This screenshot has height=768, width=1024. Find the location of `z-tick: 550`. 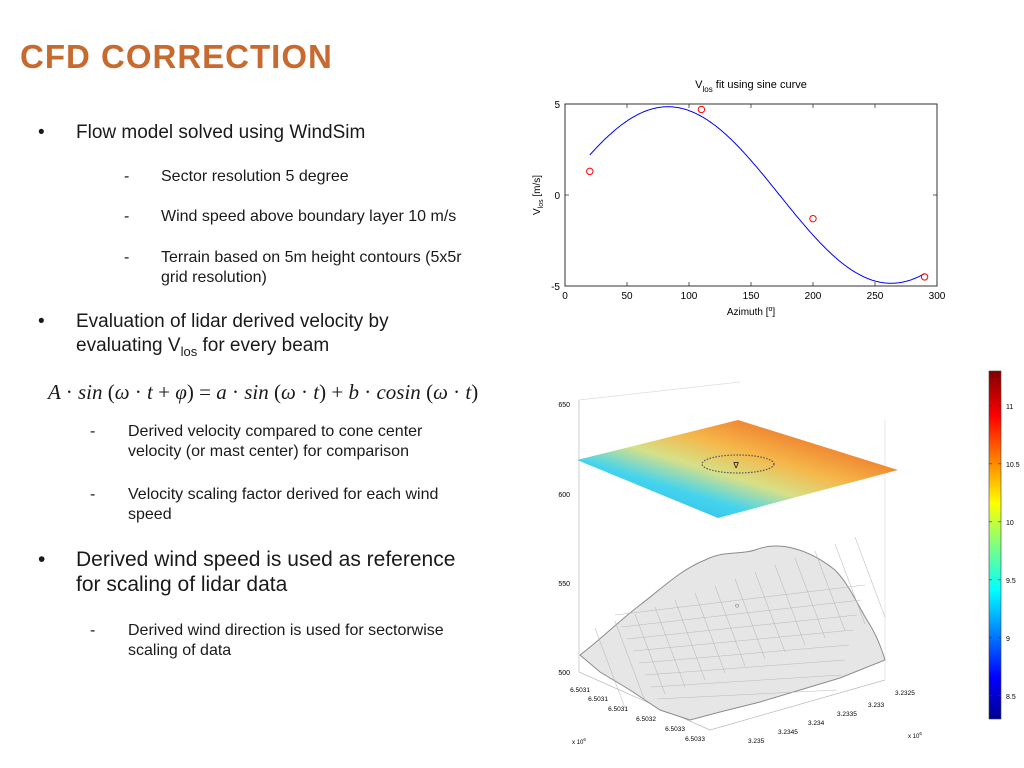

z-tick: 550 is located at coordinates (564, 584).